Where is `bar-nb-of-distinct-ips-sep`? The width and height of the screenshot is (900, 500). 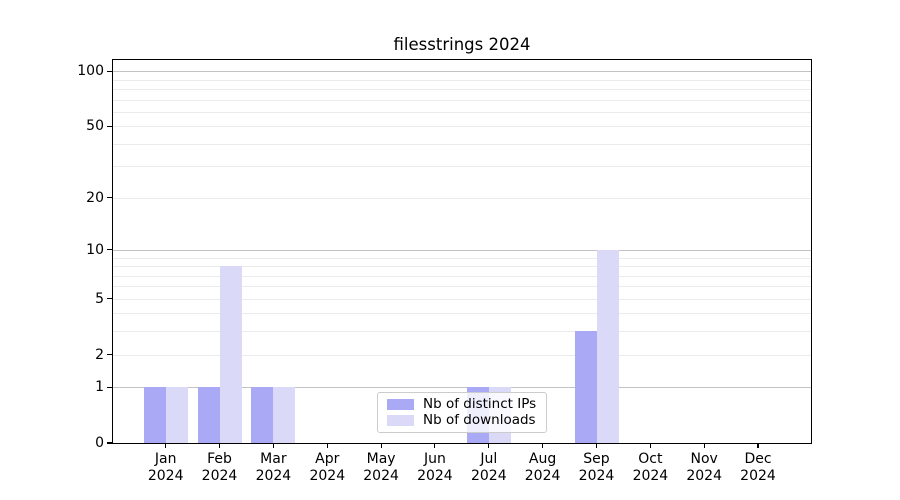 bar-nb-of-distinct-ips-sep is located at coordinates (585, 387).